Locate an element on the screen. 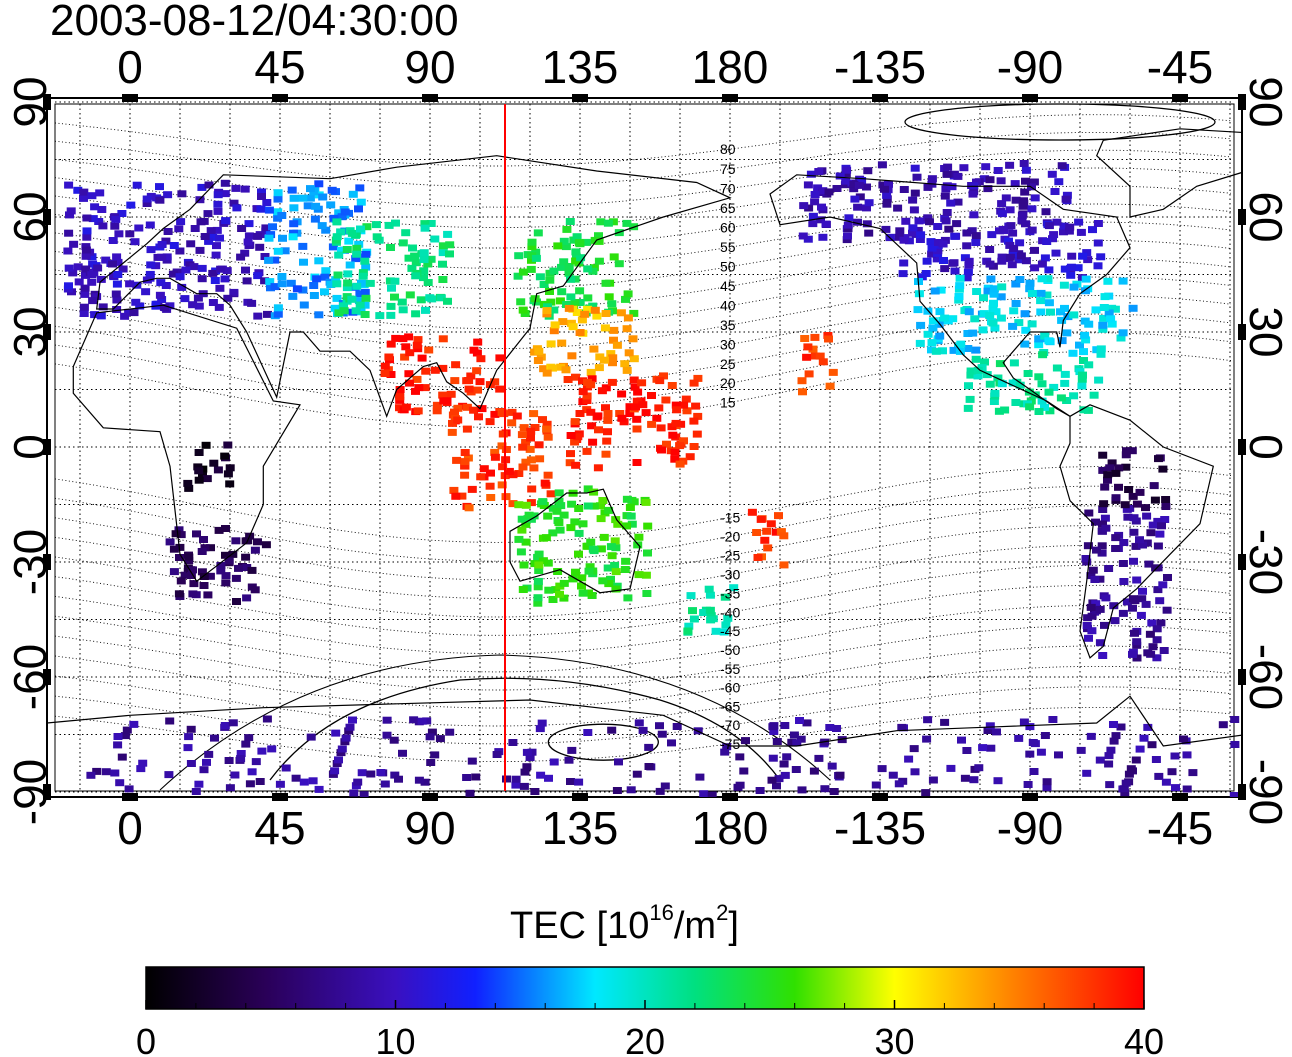 The width and height of the screenshot is (1292, 1057). y-tick-label-left: 60 is located at coordinates (30, 216).